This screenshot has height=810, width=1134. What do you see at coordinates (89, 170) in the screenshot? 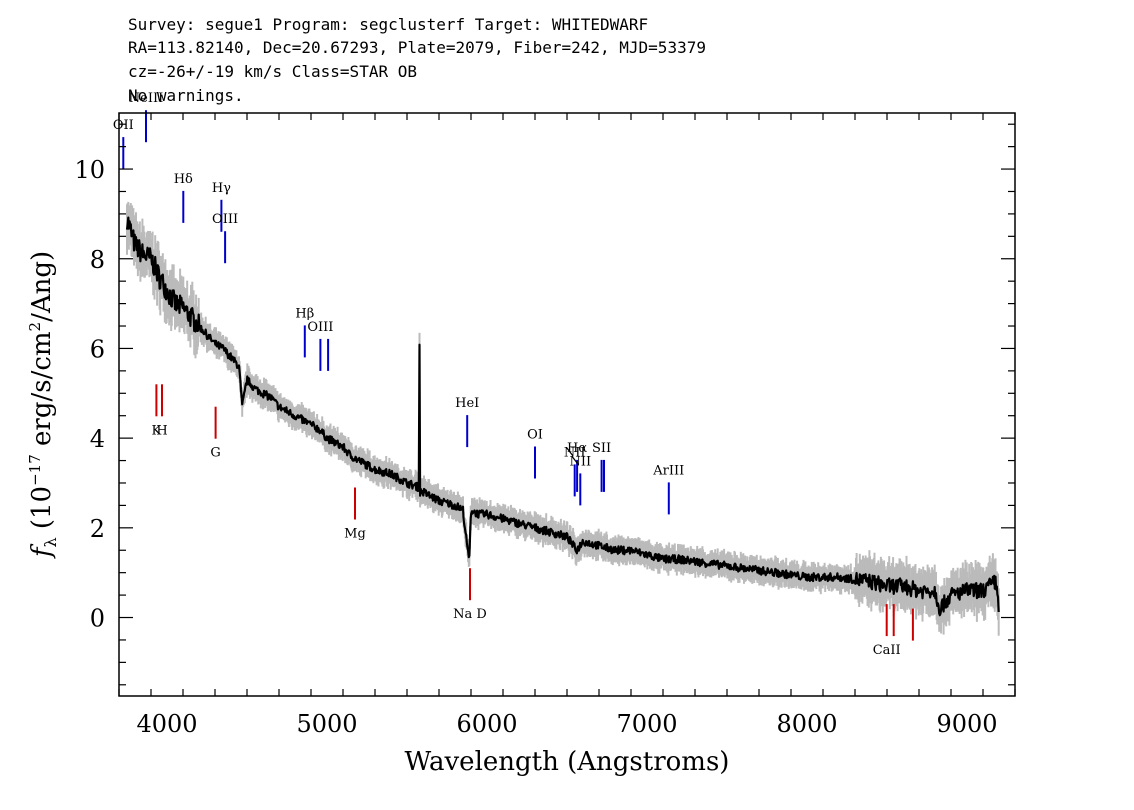
I see `y-tick-label: 10` at bounding box center [89, 170].